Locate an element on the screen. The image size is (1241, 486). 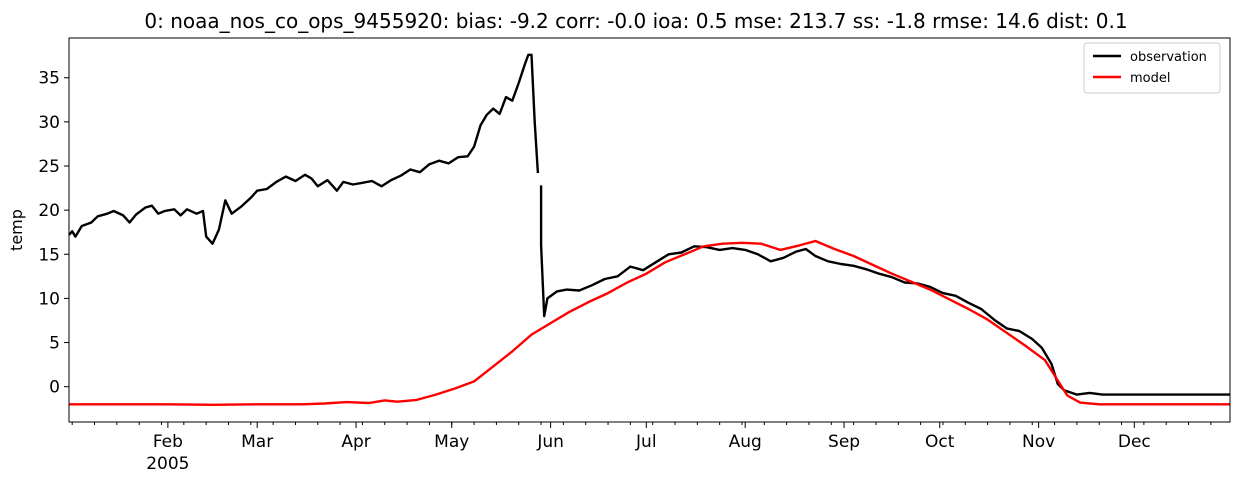
x-tick-label: Feb is located at coordinates (168, 442).